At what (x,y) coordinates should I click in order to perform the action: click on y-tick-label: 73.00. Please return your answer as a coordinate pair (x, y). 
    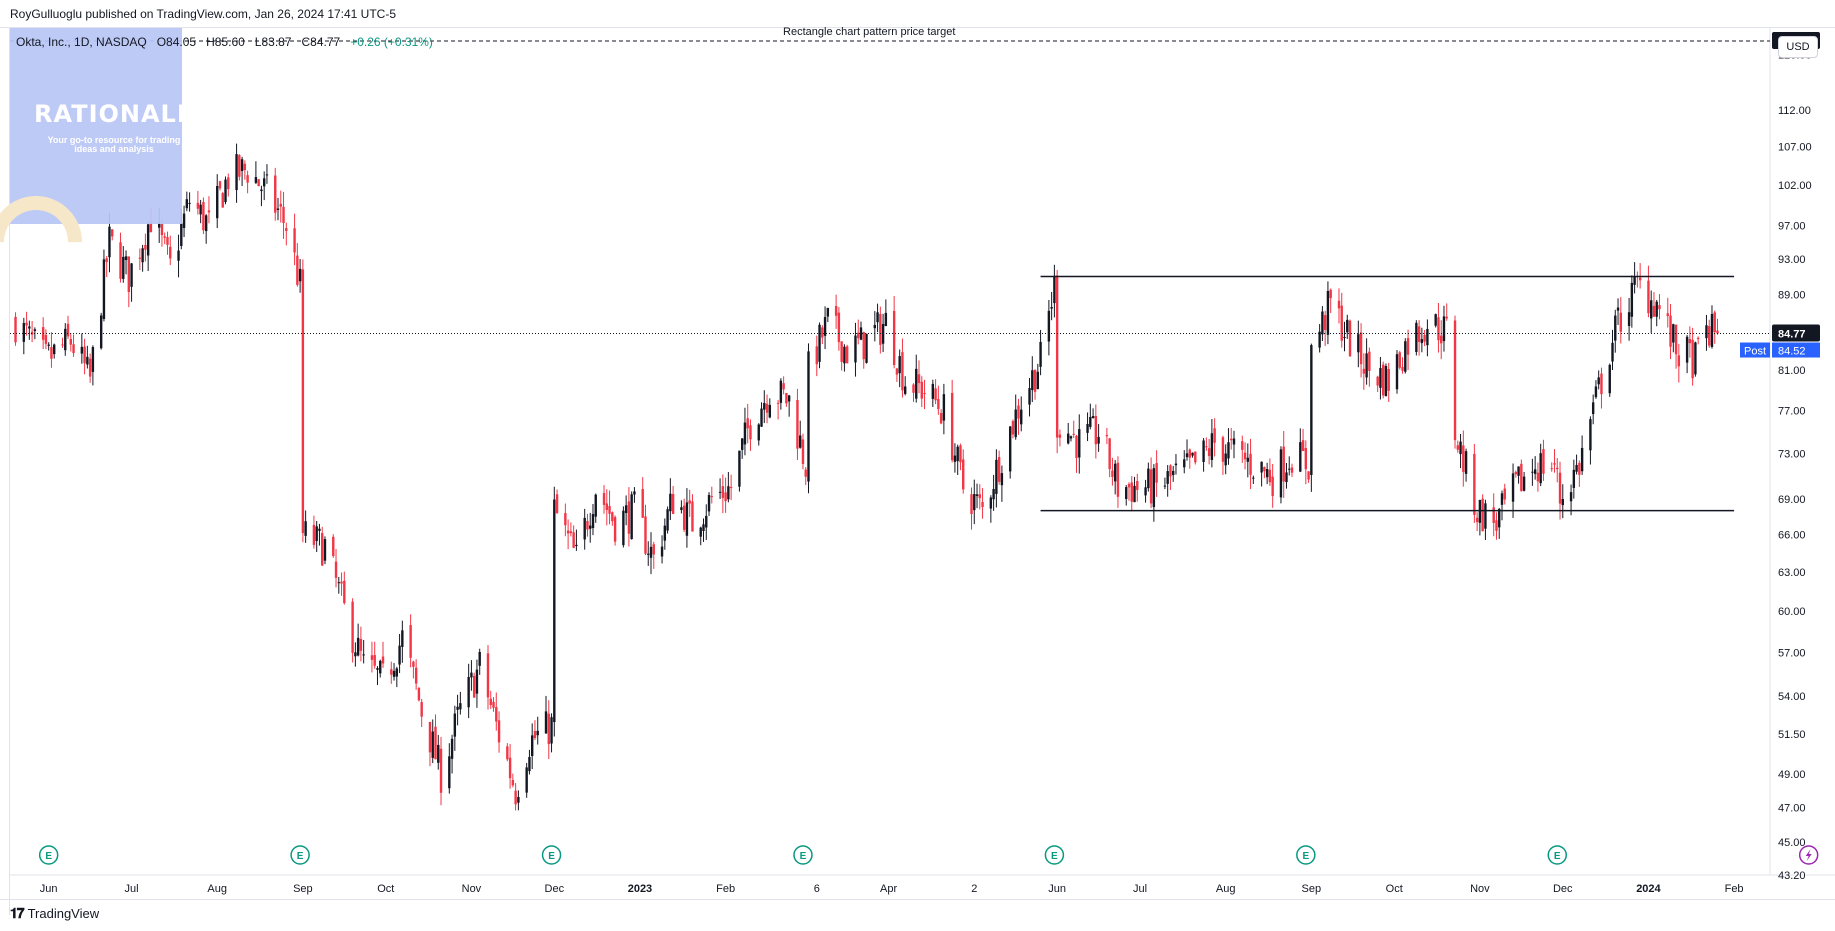
    Looking at the image, I should click on (1792, 455).